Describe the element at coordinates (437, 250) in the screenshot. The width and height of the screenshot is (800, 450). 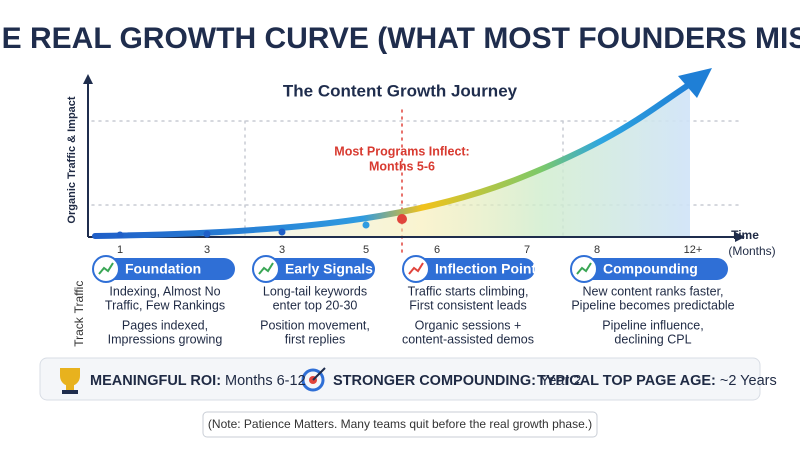
I see `x-tick-label: 6` at that location.